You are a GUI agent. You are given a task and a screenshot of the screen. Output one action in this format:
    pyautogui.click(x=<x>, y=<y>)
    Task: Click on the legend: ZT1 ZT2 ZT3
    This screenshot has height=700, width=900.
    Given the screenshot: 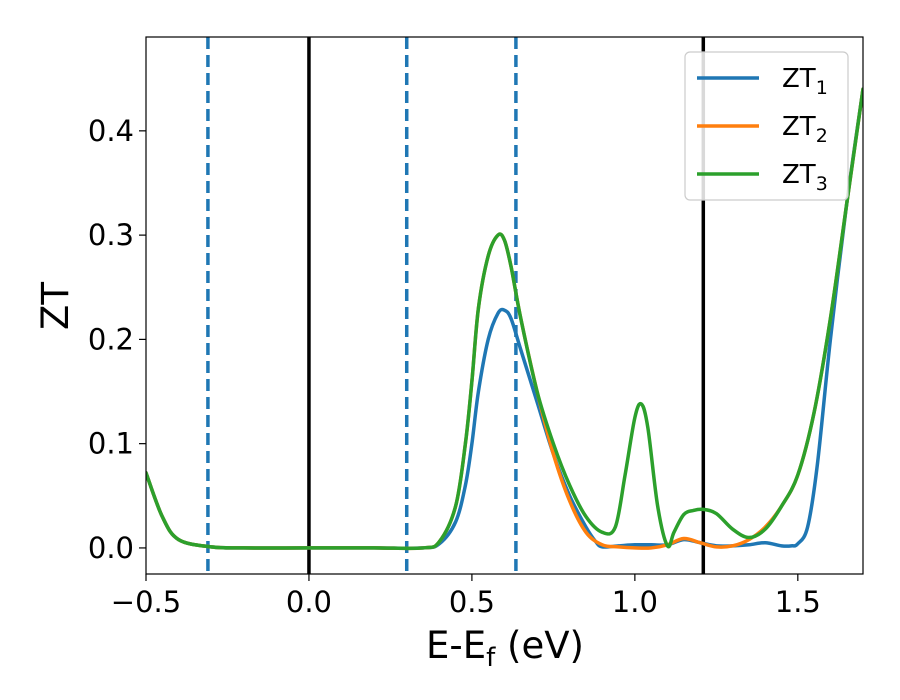 What is the action you would take?
    pyautogui.click(x=766, y=126)
    